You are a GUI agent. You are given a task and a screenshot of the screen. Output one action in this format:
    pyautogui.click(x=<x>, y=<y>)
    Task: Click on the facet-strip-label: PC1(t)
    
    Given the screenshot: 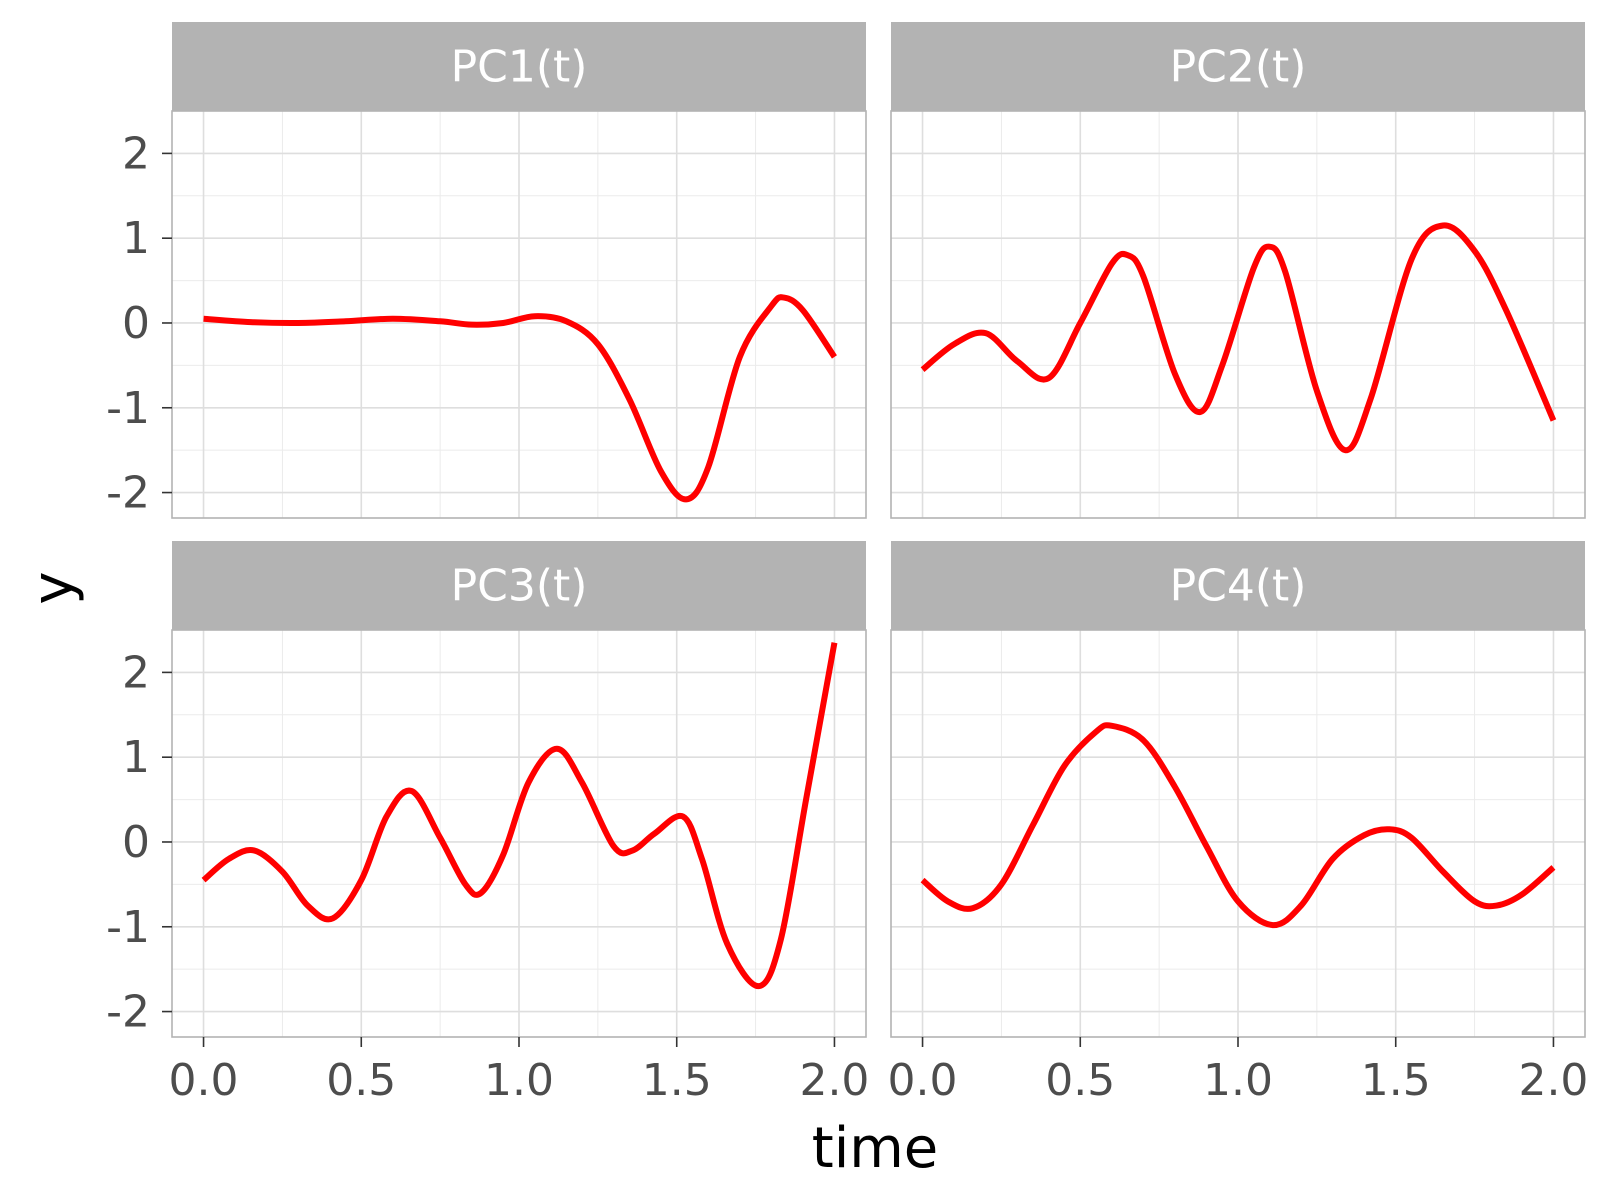 What is the action you would take?
    pyautogui.click(x=519, y=67)
    